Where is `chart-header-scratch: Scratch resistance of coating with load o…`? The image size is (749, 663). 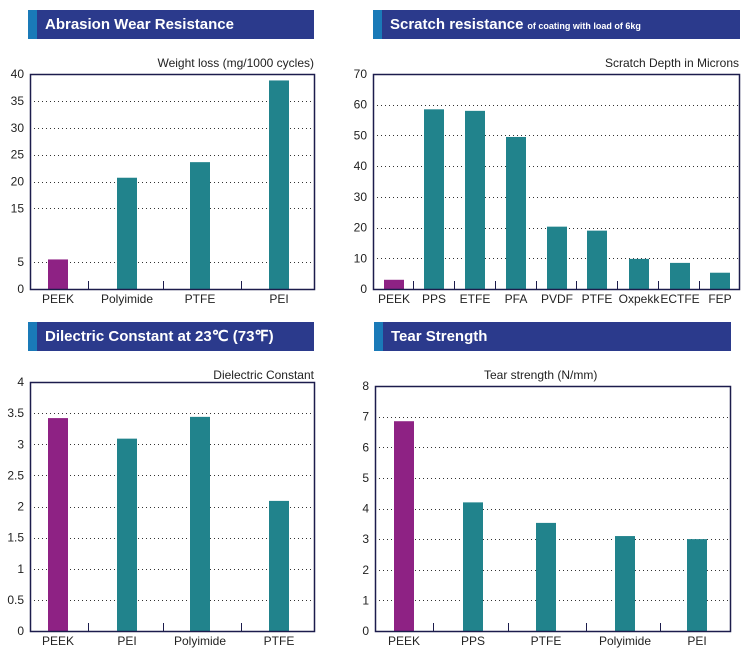 chart-header-scratch: Scratch resistance of coating with load o… is located at coordinates (556, 24).